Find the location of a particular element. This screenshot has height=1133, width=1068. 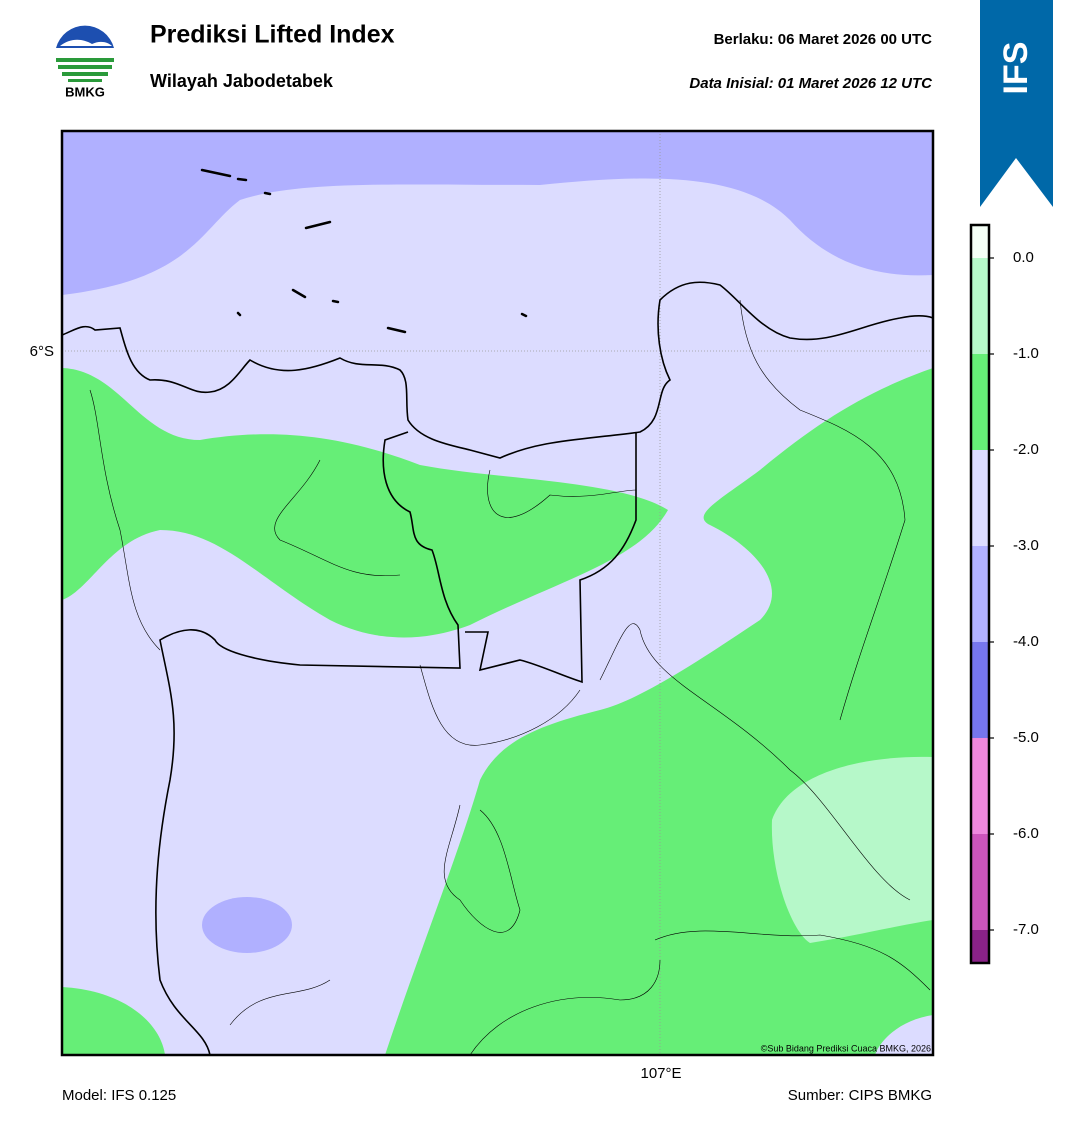

colorbar-label: -1.0 is located at coordinates (1026, 353).